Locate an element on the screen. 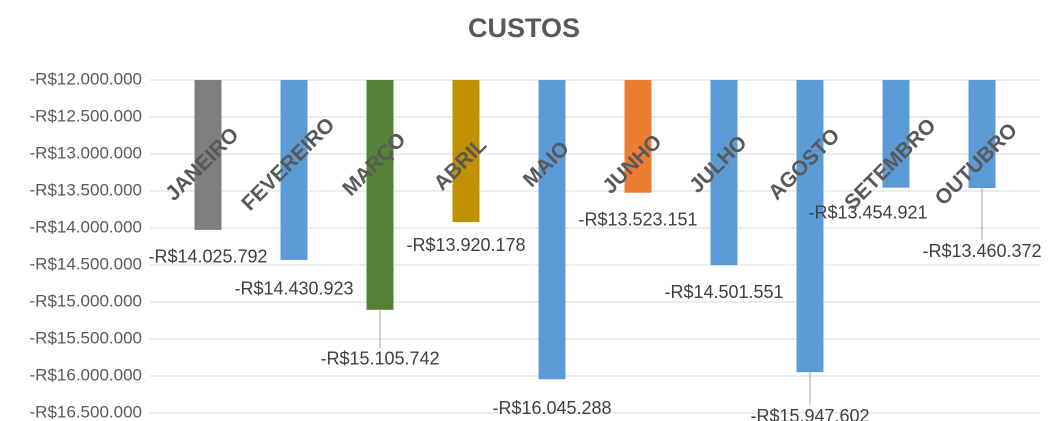 The image size is (1049, 421). data-label: -R$13.920.178 is located at coordinates (465, 245).